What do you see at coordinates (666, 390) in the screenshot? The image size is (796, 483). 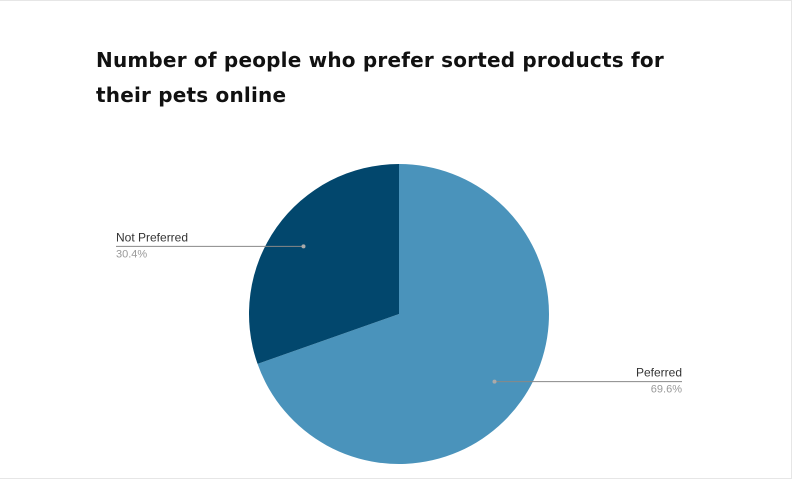 I see `slice-value-label: 69.6%` at bounding box center [666, 390].